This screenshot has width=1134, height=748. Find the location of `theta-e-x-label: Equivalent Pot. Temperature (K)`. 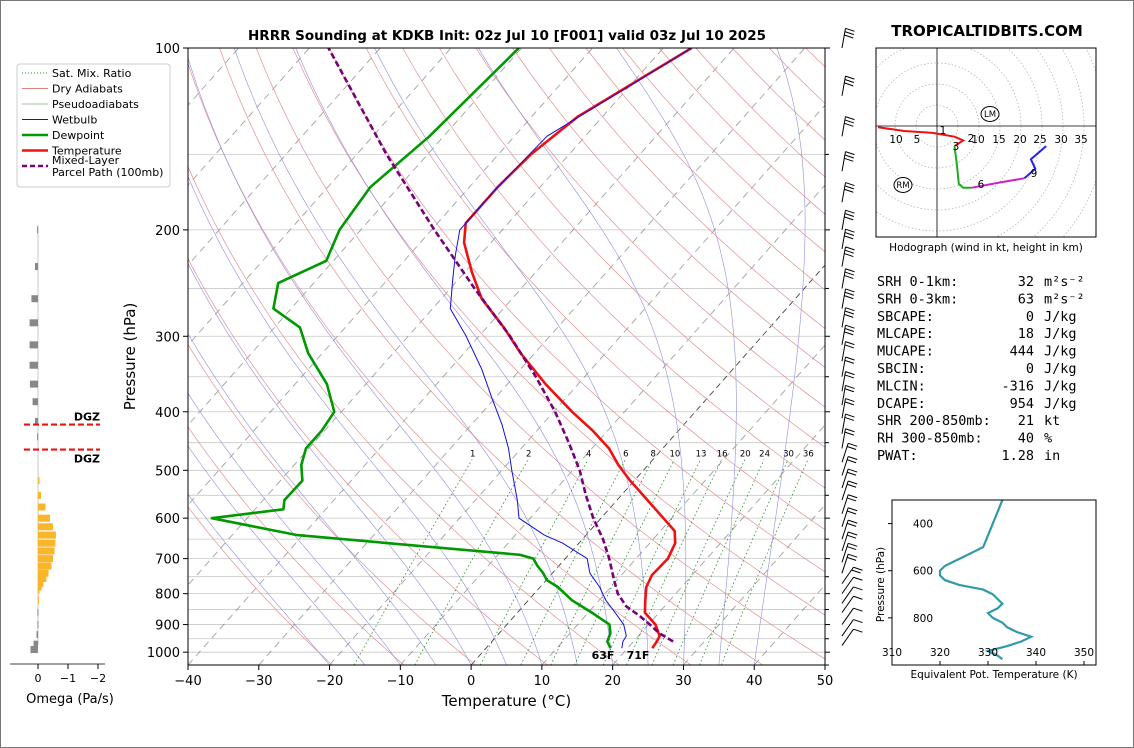

theta-e-x-label: Equivalent Pot. Temperature (K) is located at coordinates (993, 675).